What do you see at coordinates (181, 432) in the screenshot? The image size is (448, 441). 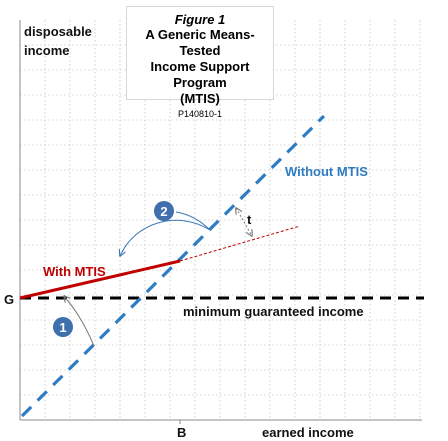 I see `b-tick-label: B` at bounding box center [181, 432].